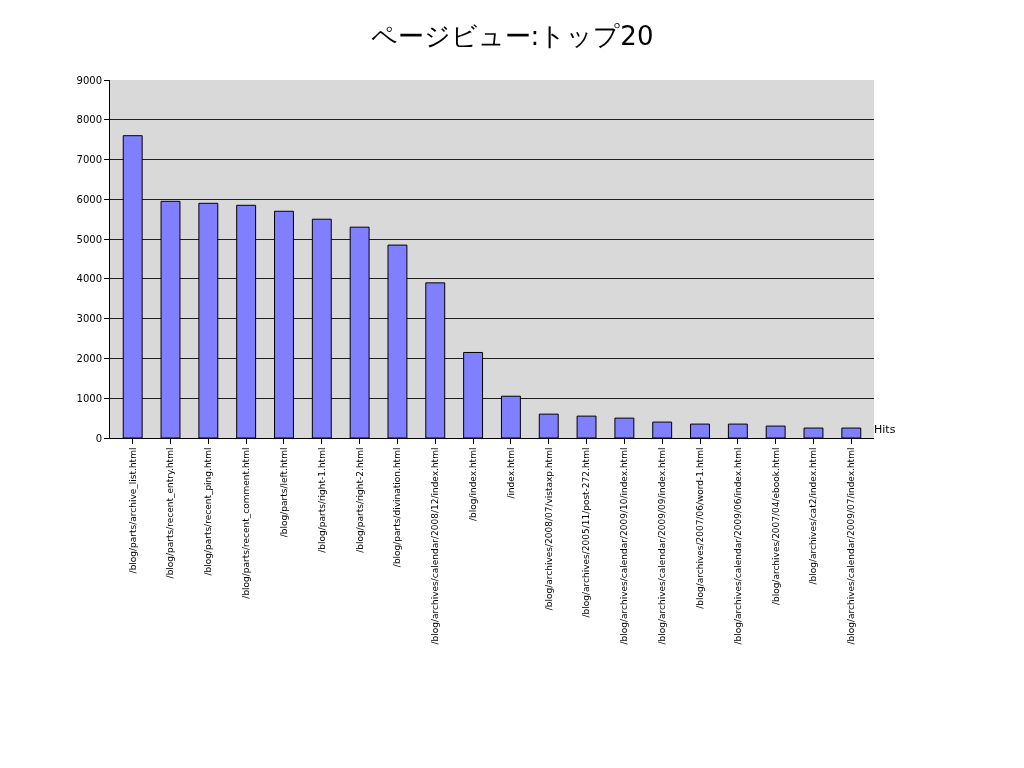 The width and height of the screenshot is (1024, 768). Describe the element at coordinates (321, 500) in the screenshot. I see `x-tick-label: /blog/parts/right-1.html` at that location.